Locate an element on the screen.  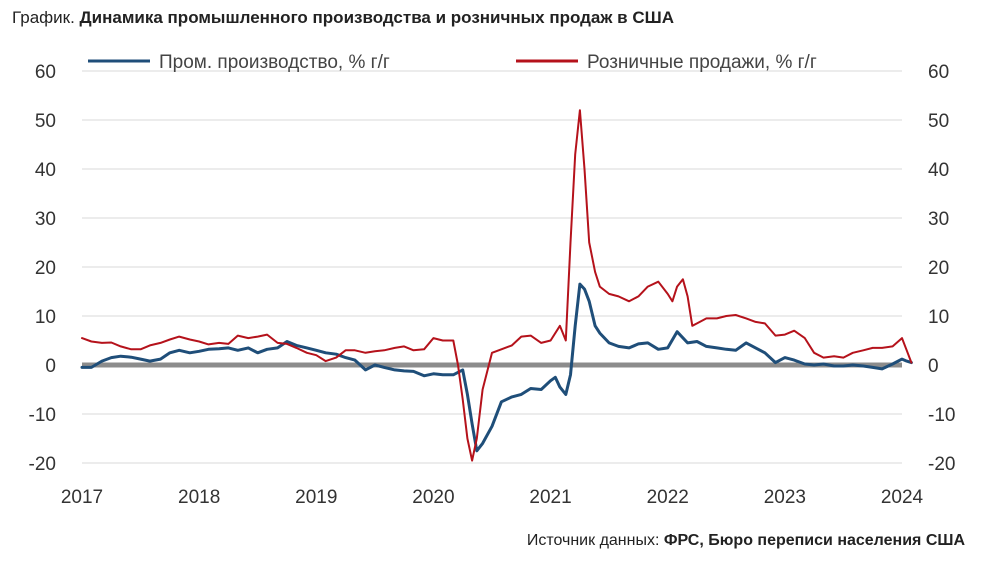
x-tick-label: 2018 is located at coordinates (199, 497).